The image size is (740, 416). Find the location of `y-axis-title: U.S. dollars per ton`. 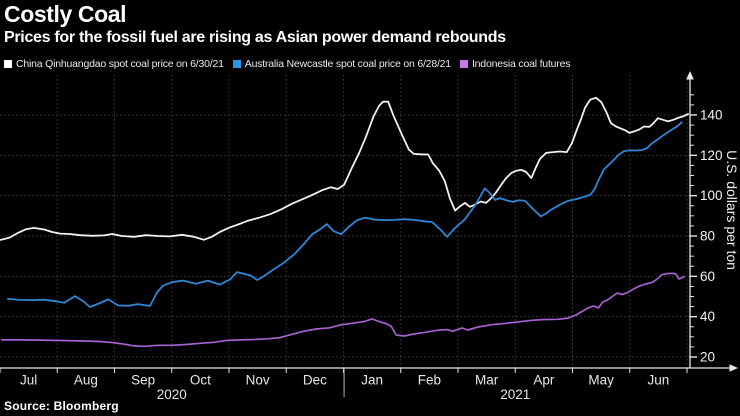

y-axis-title: U.S. dollars per ton is located at coordinates (732, 210).